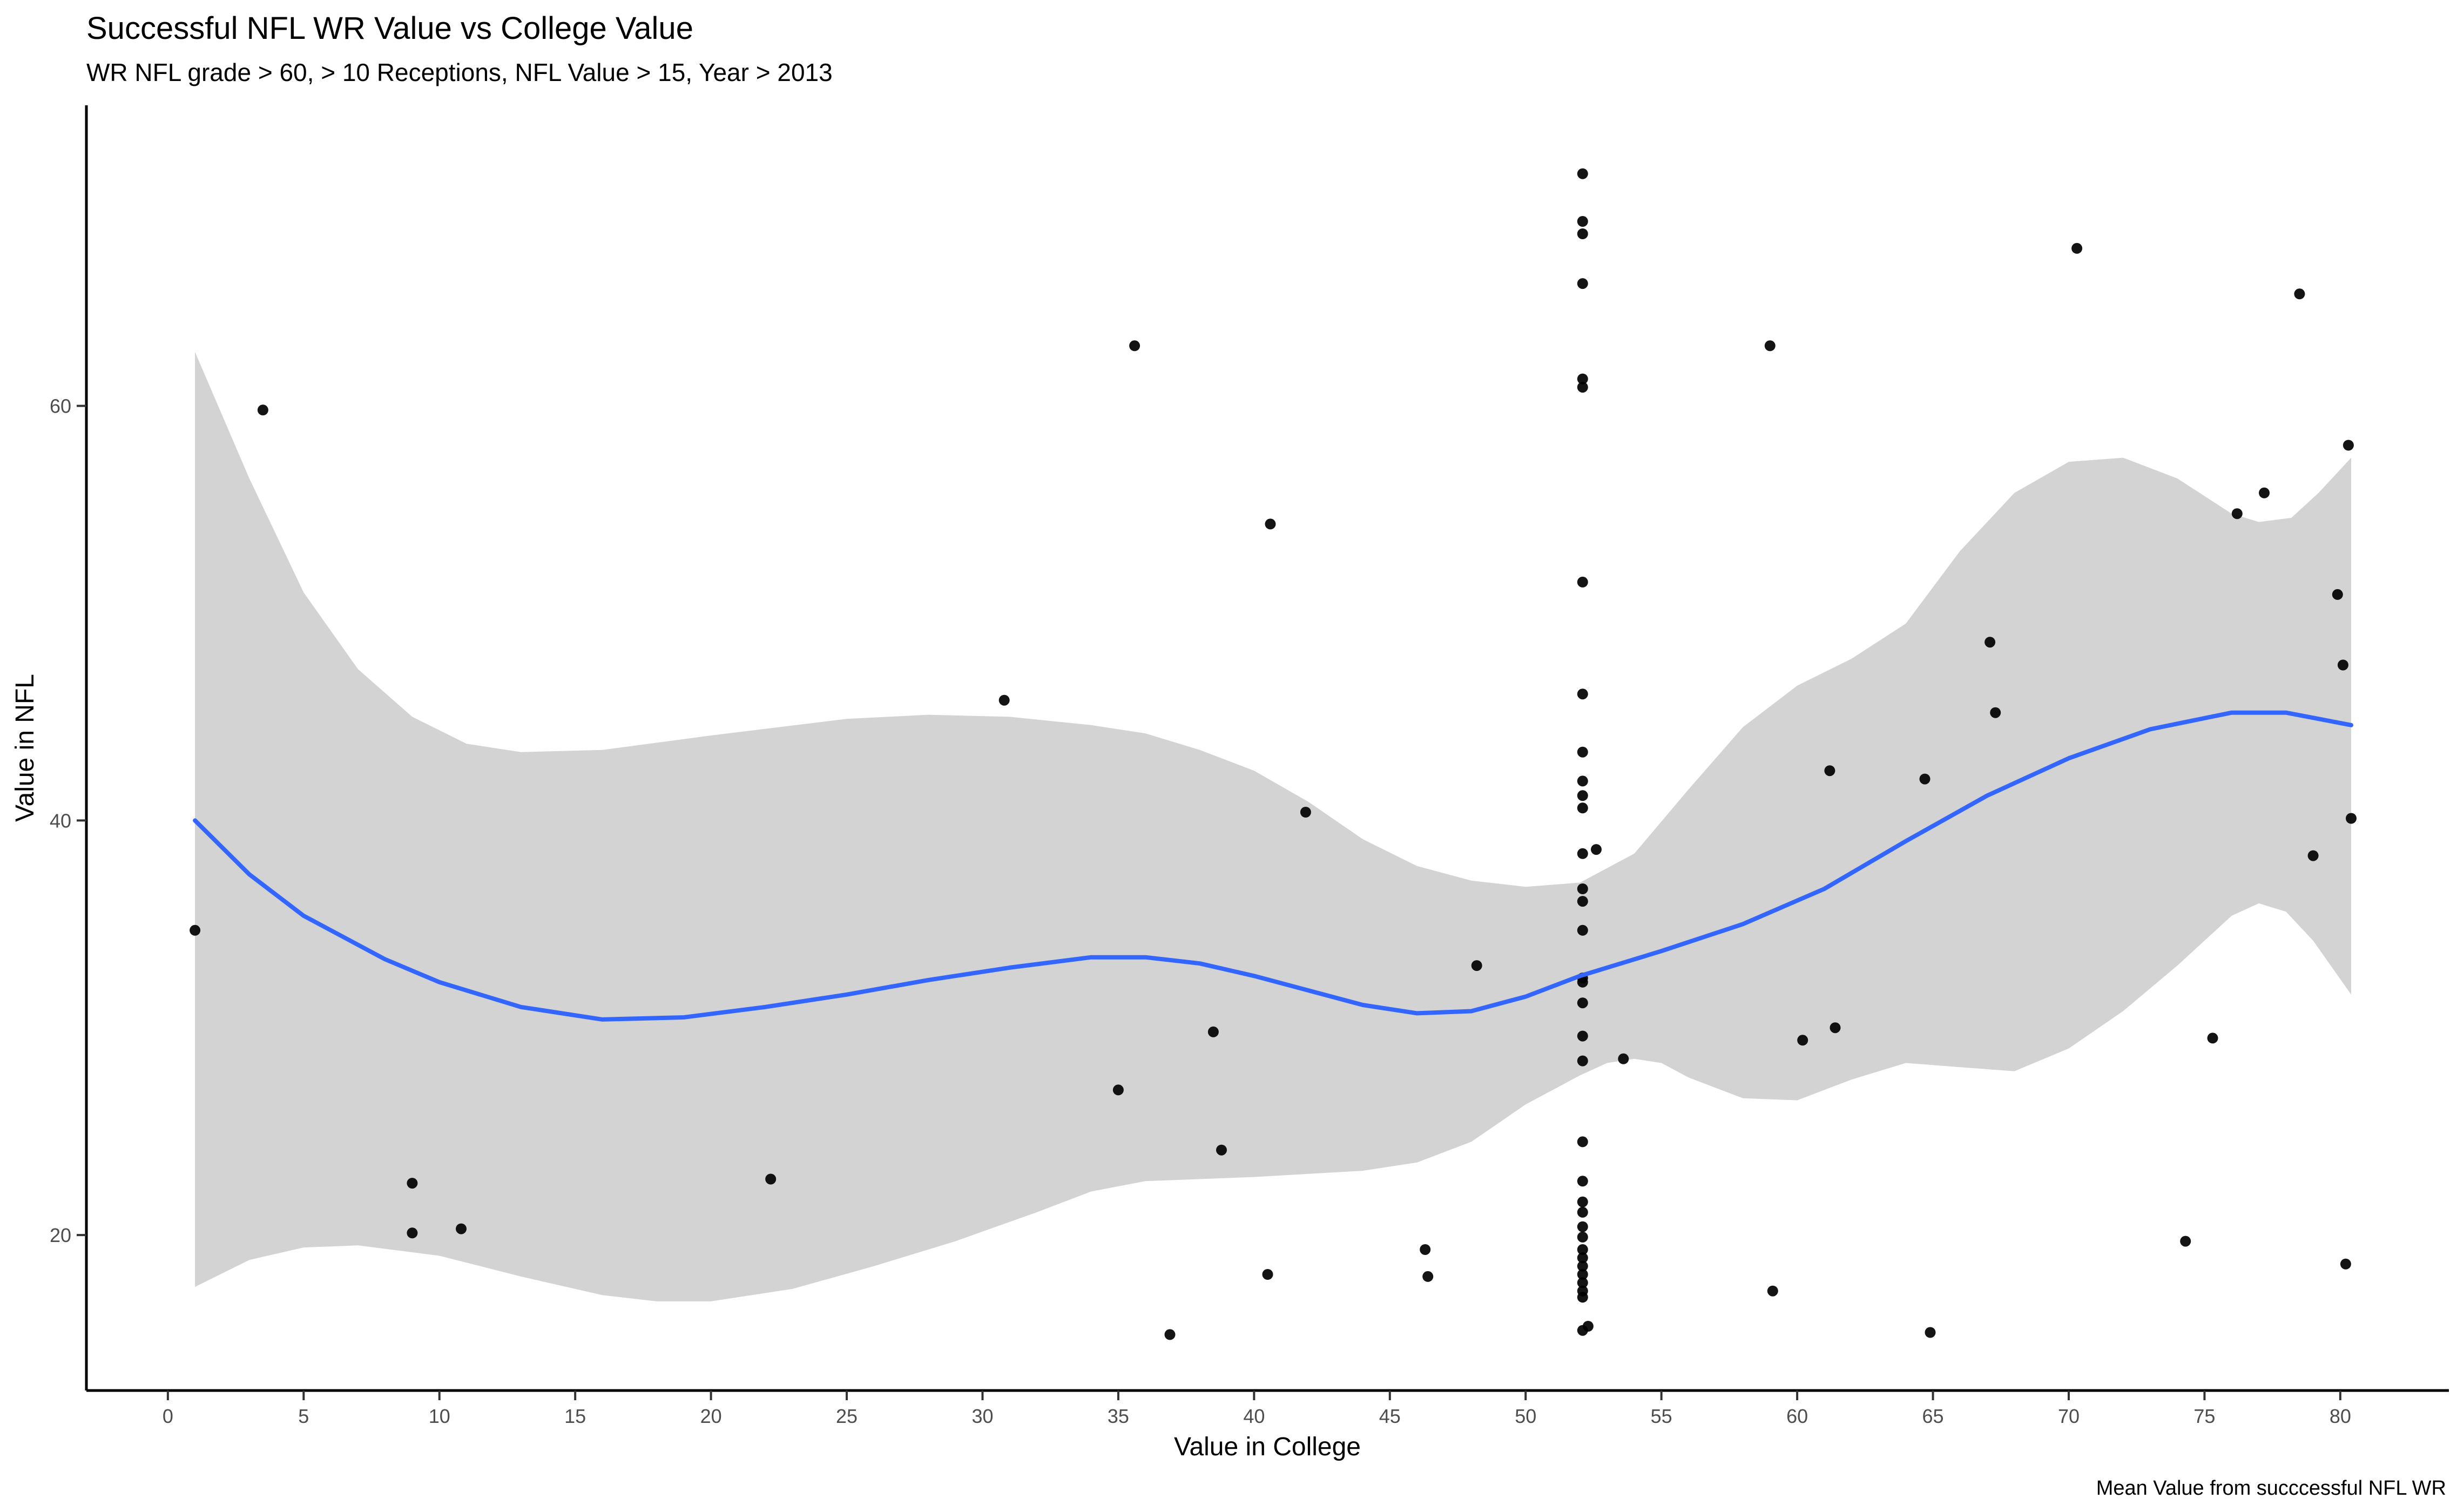  I want to click on x-tick-label: 25, so click(847, 1416).